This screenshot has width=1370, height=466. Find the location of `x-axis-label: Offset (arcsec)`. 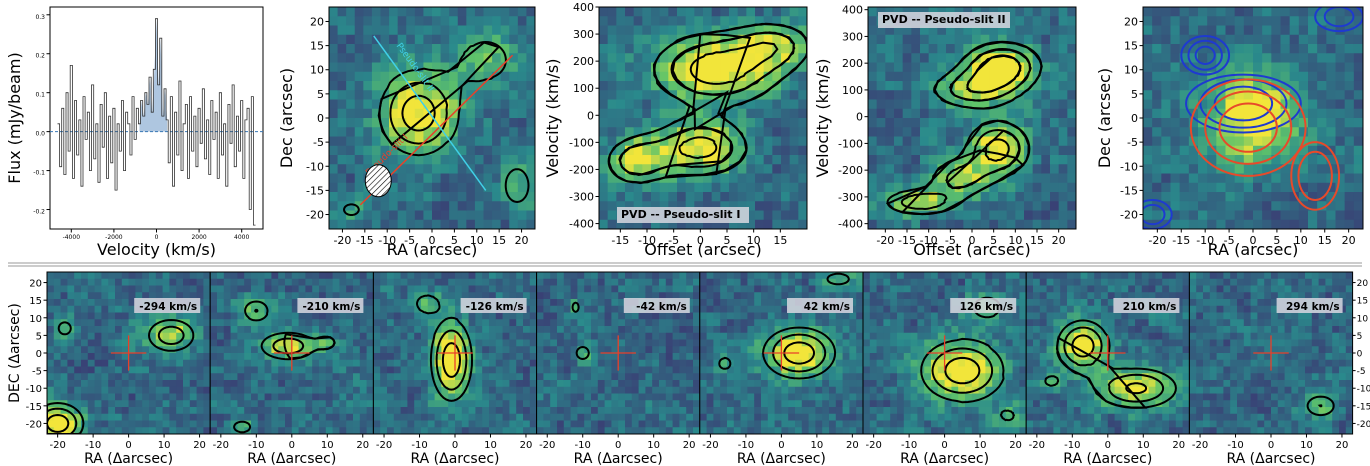

x-axis-label: Offset (arcsec) is located at coordinates (702, 249).